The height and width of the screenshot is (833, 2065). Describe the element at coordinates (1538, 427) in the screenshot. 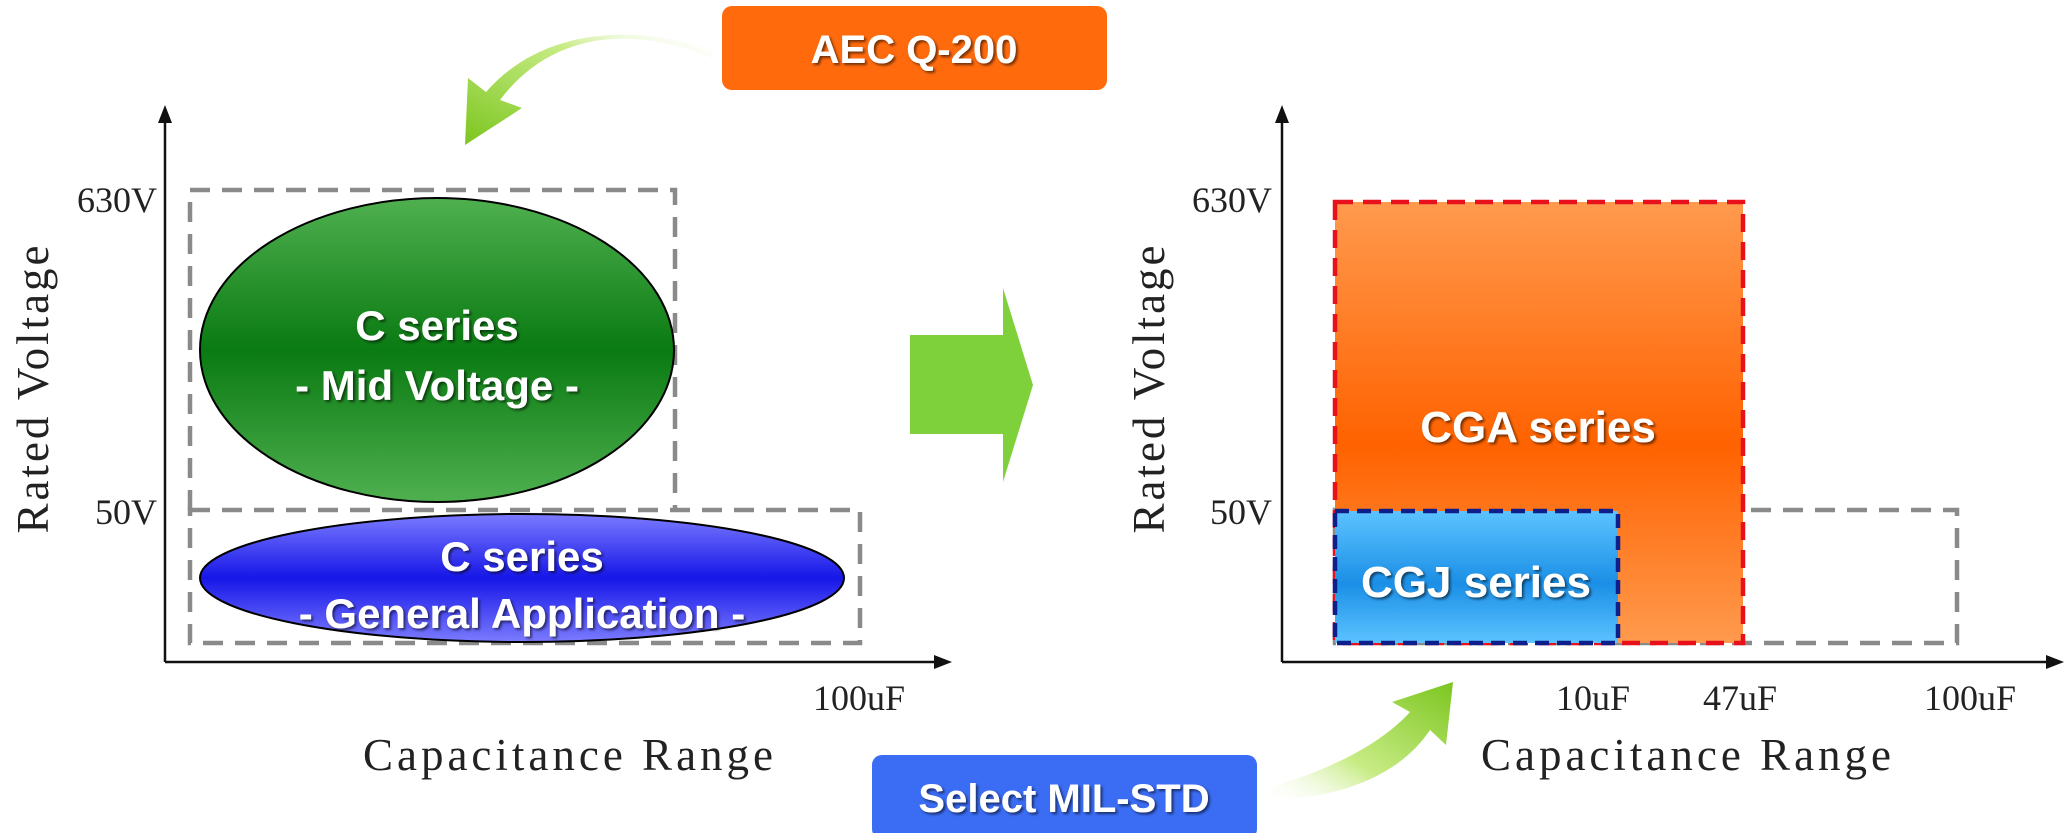

I see `cga-series-label: CGA series` at that location.